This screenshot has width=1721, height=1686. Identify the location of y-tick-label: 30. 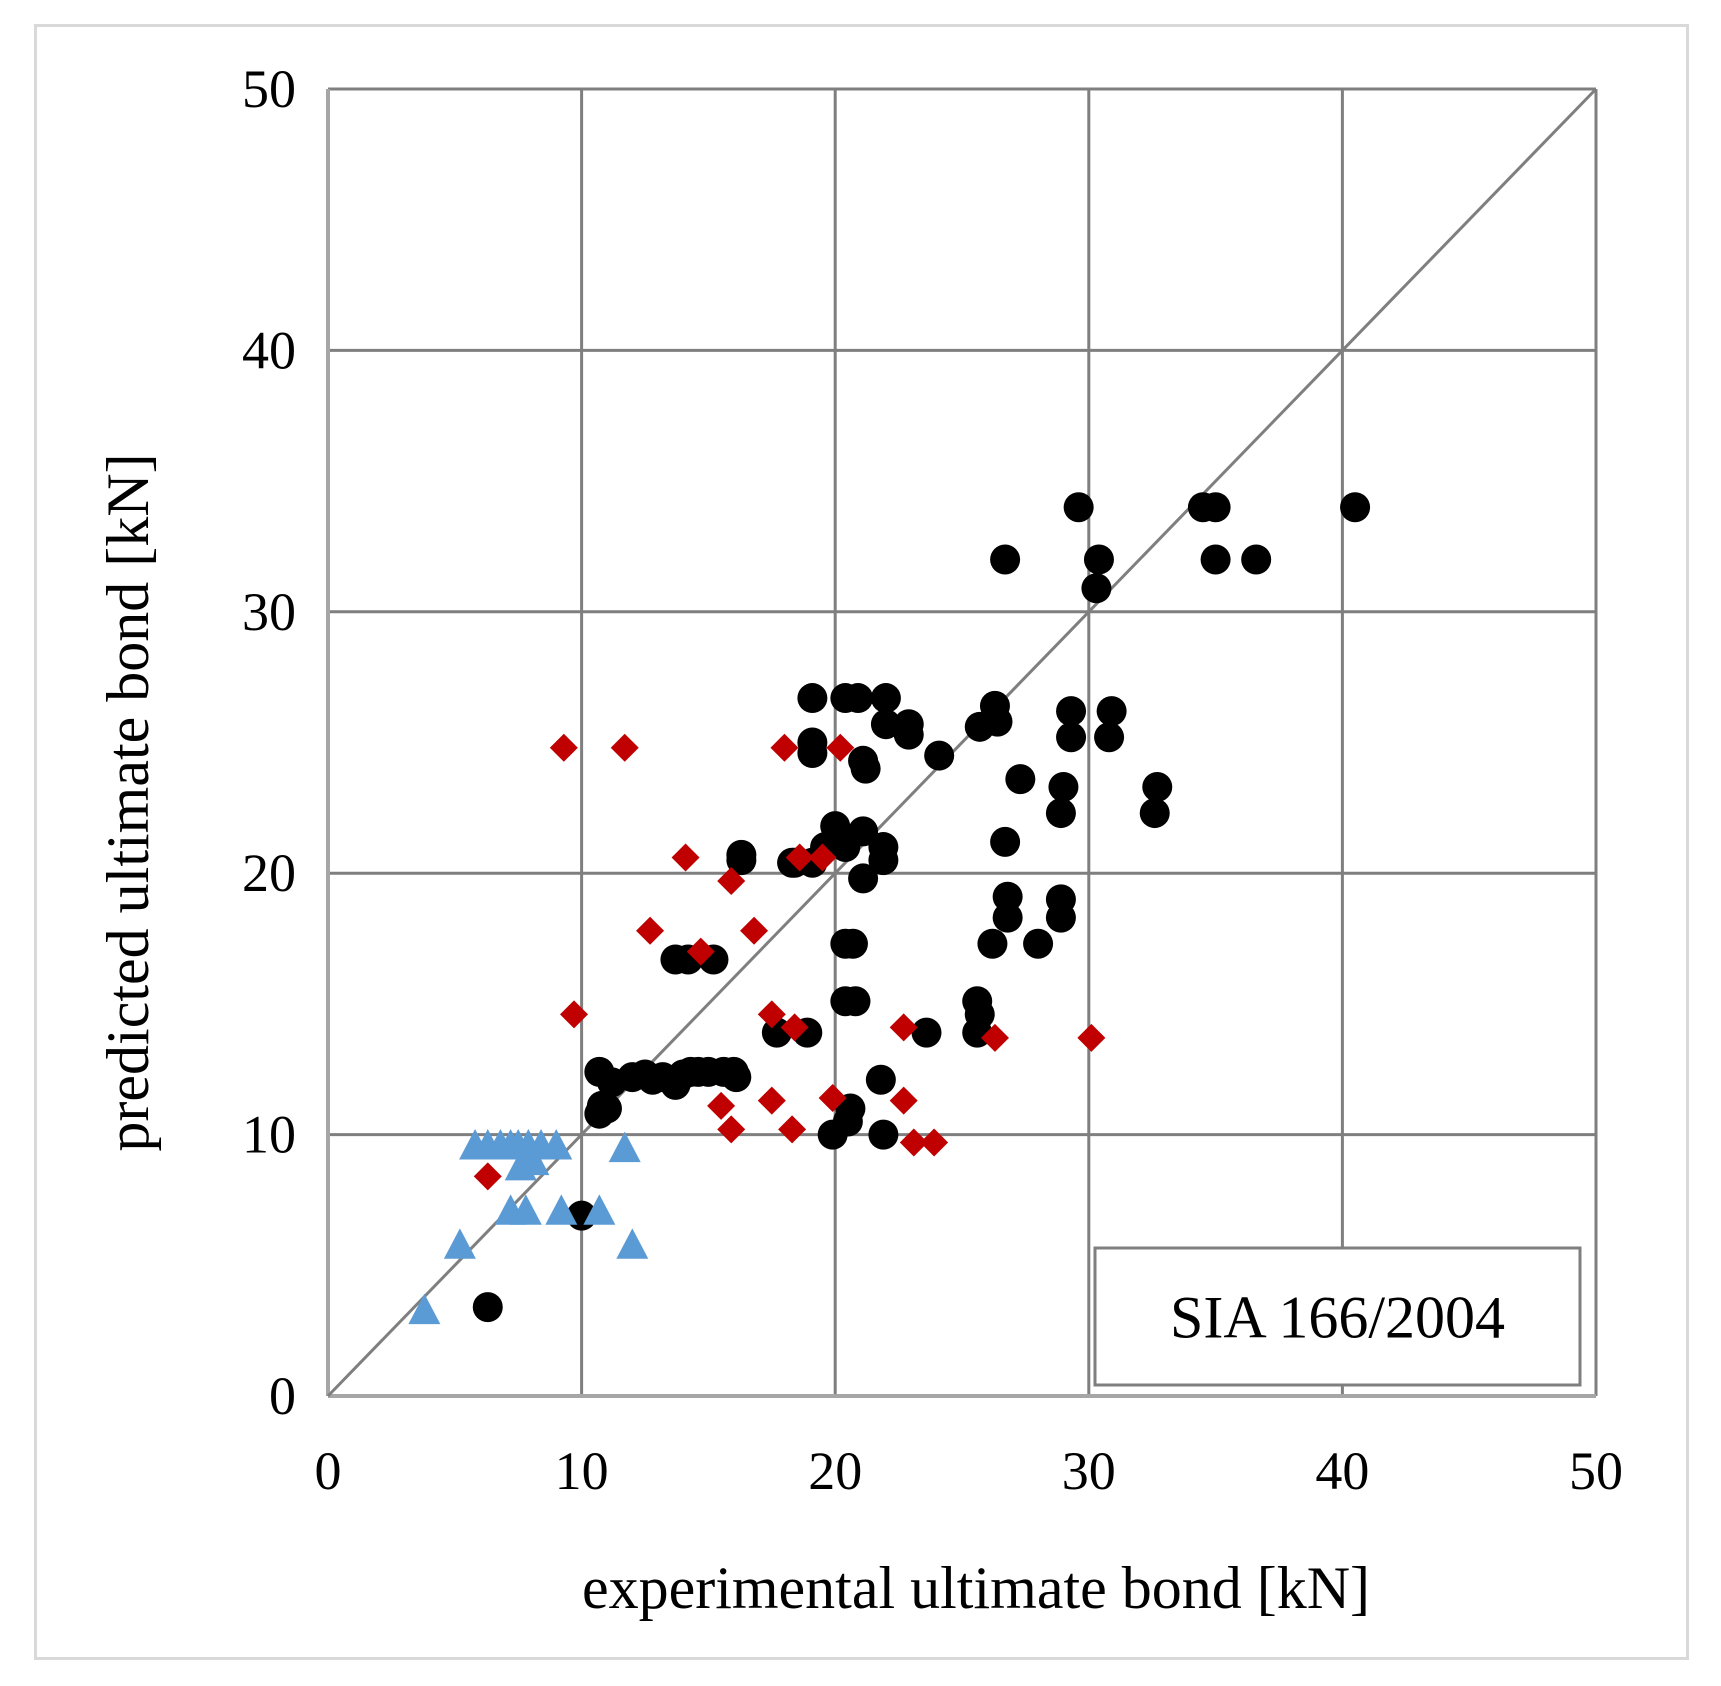
(269, 612).